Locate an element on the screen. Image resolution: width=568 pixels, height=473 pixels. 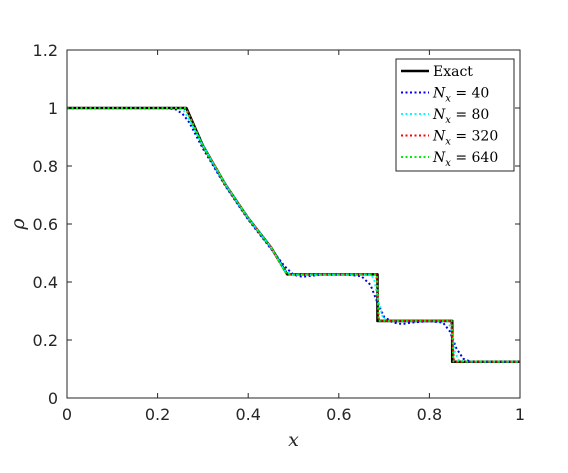
legend: Exact Nx = 40 Nx = 80 Nx = 320 Nx = 640 is located at coordinates (455, 115).